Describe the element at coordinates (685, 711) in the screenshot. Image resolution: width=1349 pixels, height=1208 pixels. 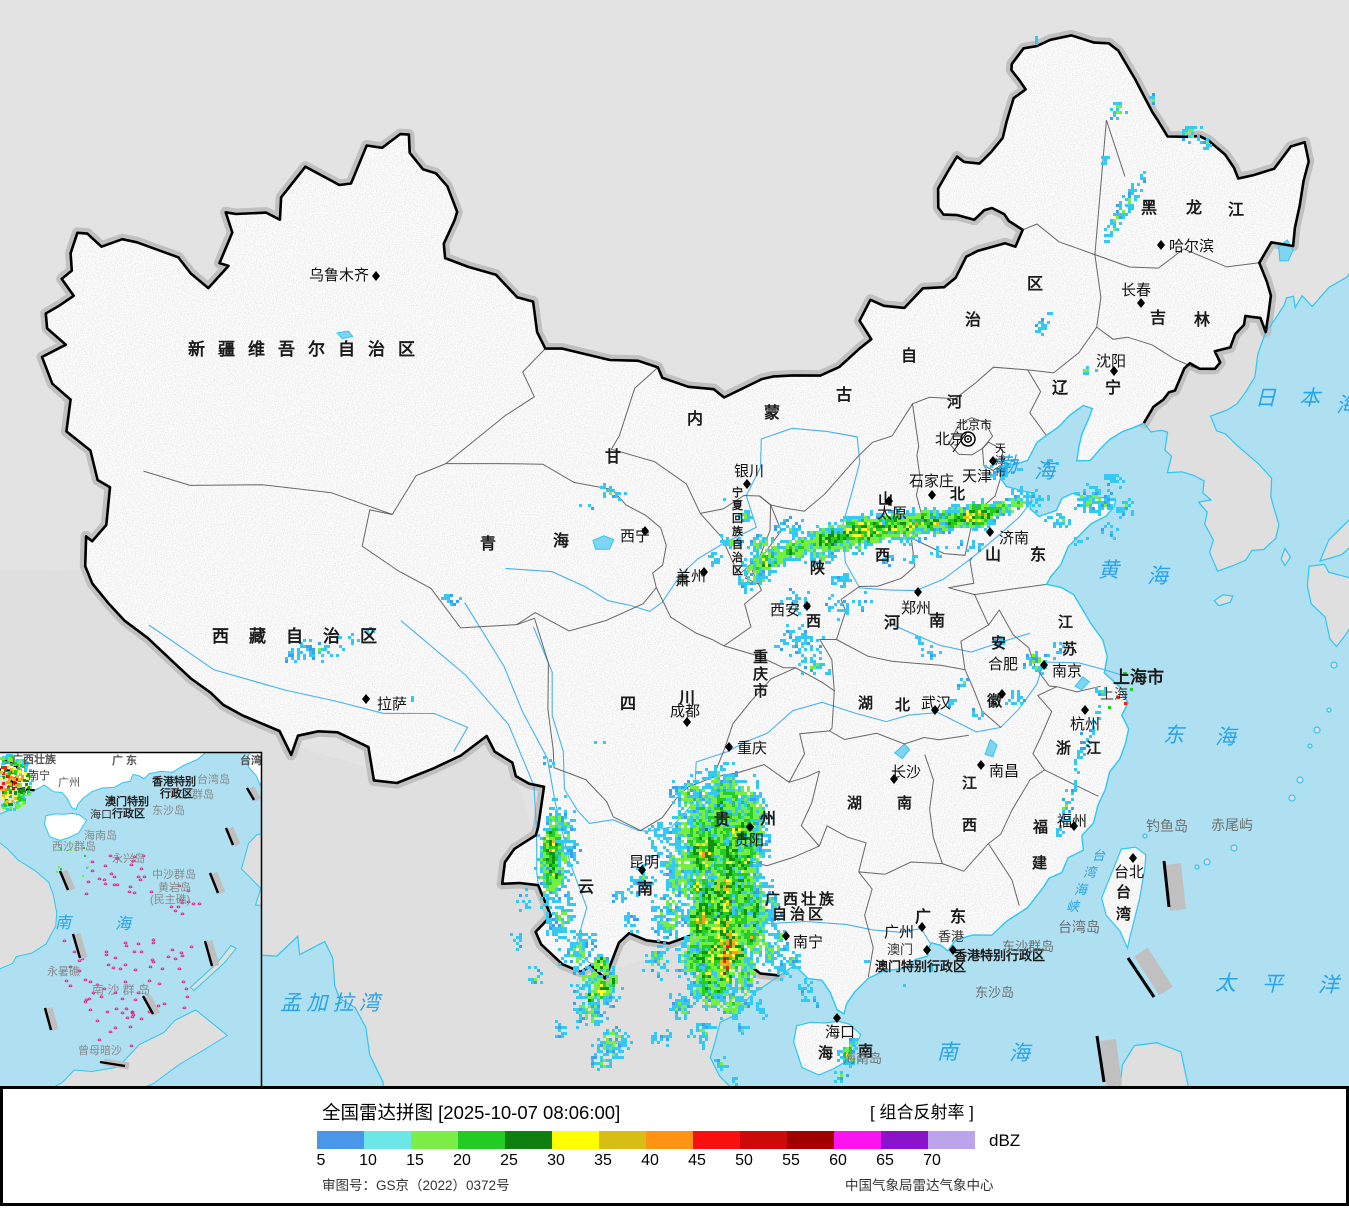
I see `svg-text: 成都` at that location.